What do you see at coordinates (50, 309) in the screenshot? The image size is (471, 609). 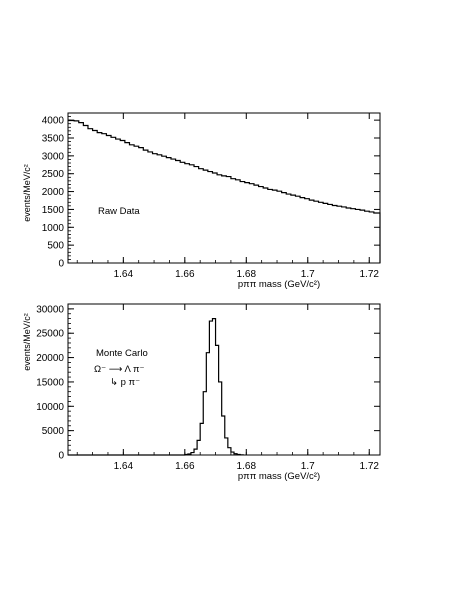 I see `y-tick-label: 30000` at bounding box center [50, 309].